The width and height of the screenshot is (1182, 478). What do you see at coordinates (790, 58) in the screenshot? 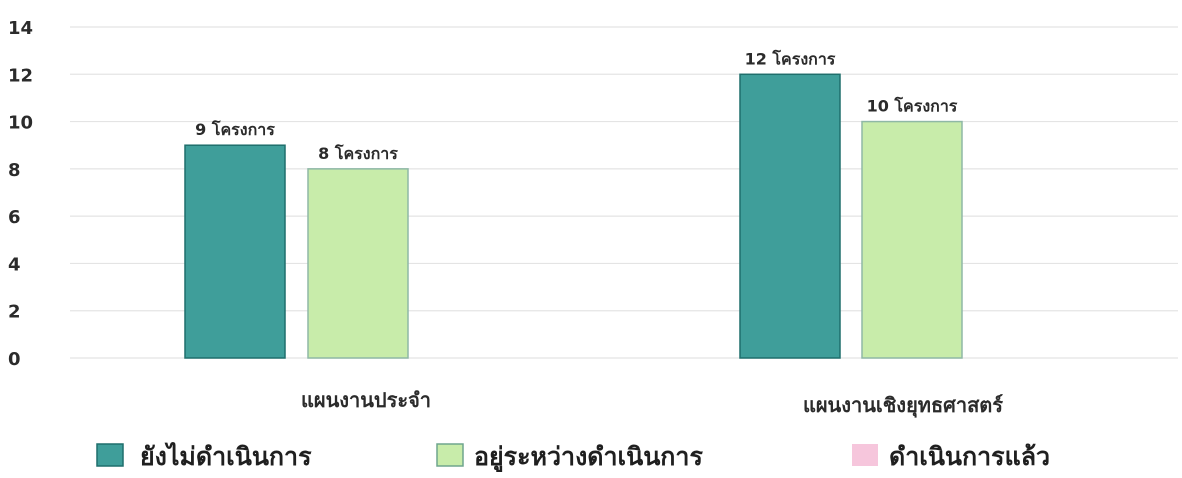
I see `bar-data-label: 12 โครงการ` at bounding box center [790, 58].